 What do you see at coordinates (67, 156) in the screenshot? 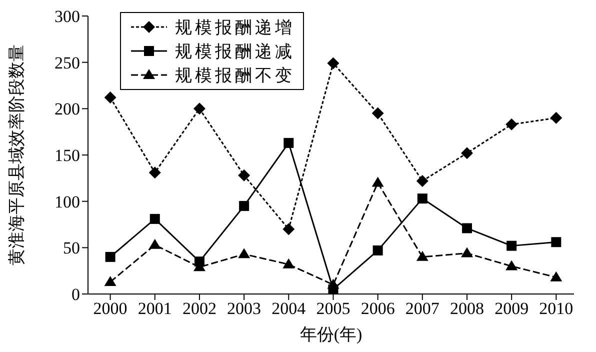
I see `y-tick-label: 150` at bounding box center [67, 156].